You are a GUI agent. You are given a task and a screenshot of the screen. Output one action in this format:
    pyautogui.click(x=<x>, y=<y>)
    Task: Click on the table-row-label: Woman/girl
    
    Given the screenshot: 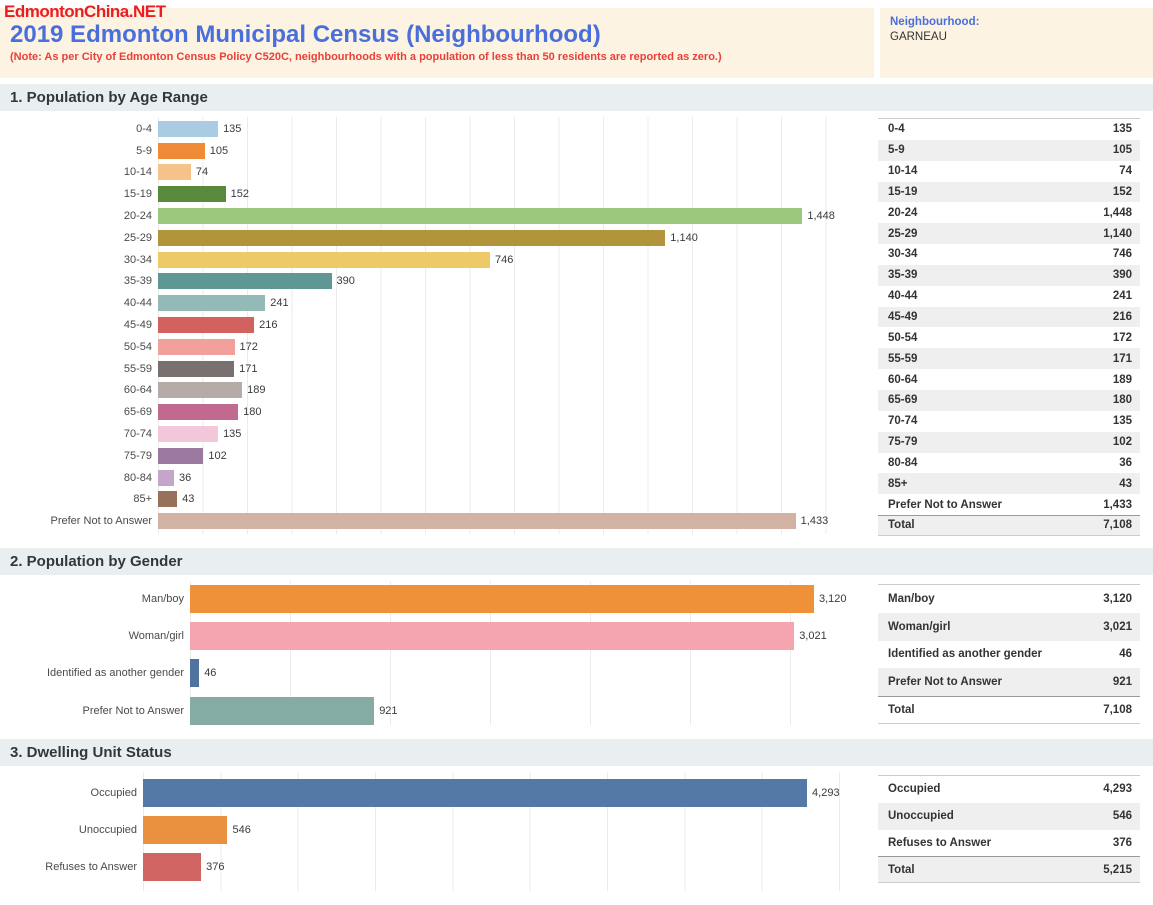 What is the action you would take?
    pyautogui.click(x=919, y=626)
    